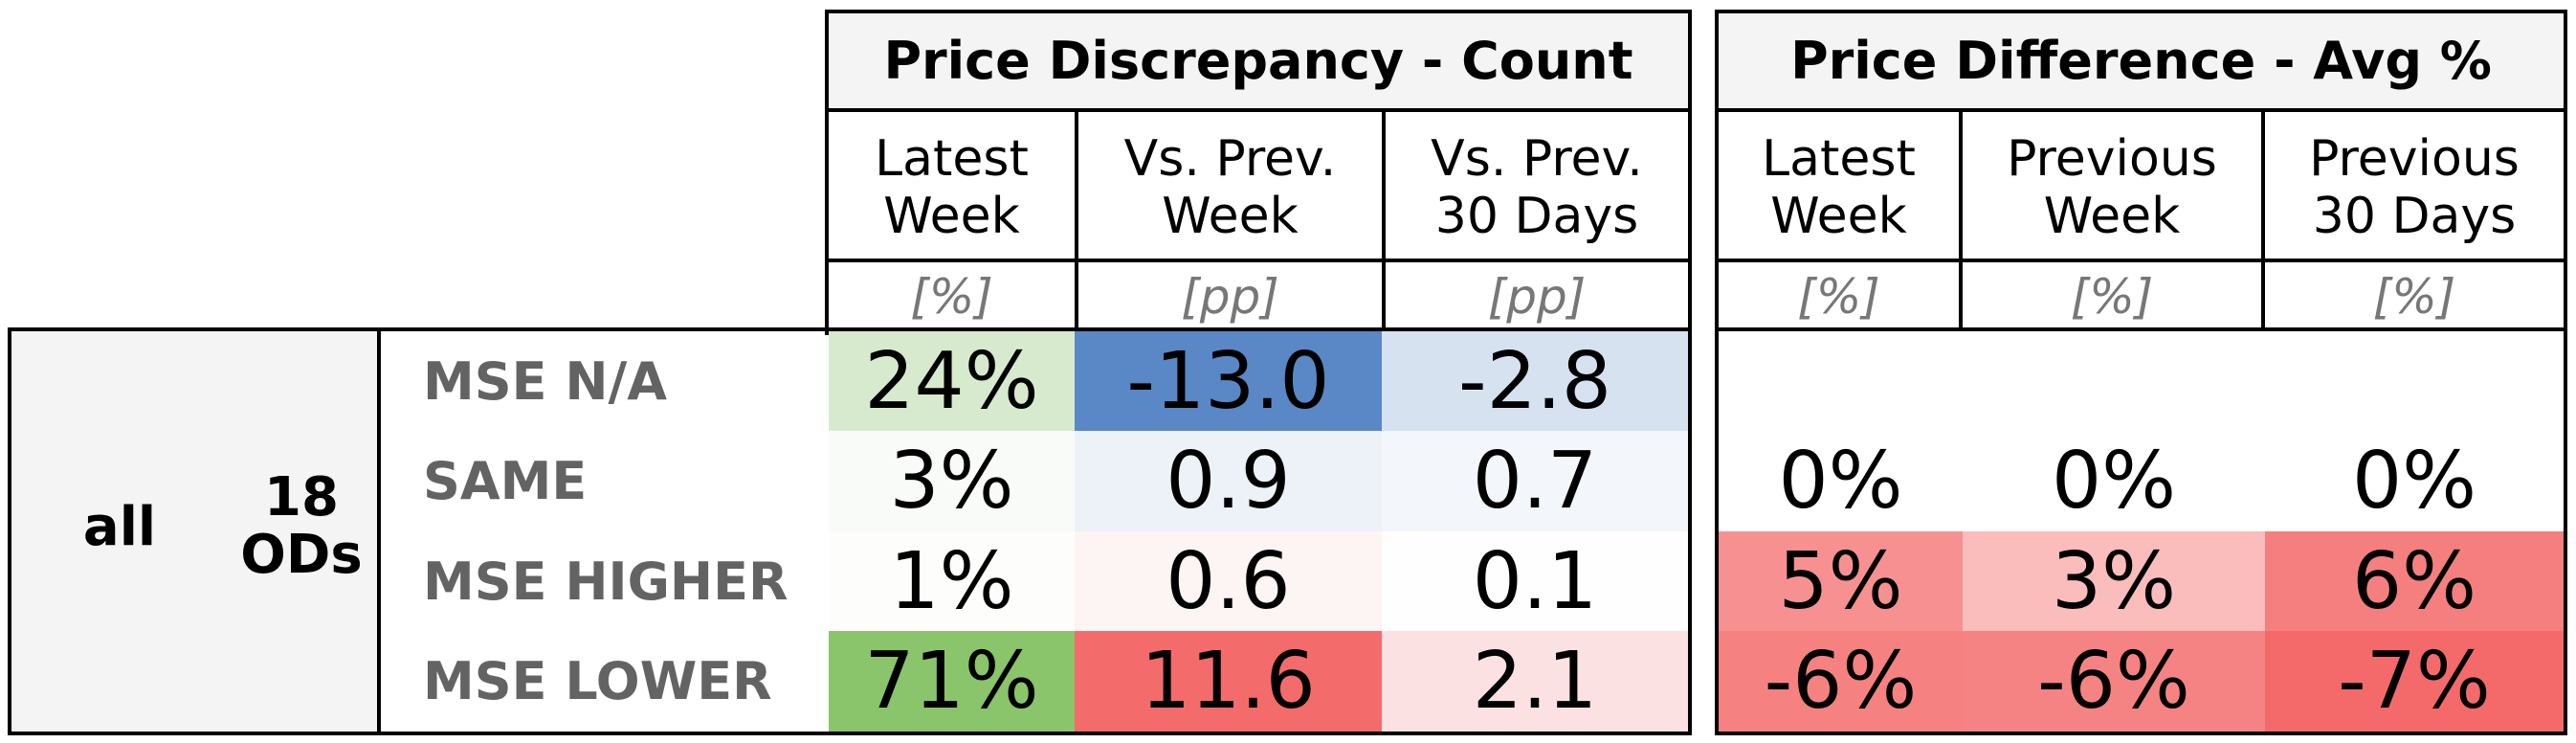 Image resolution: width=2576 pixels, height=743 pixels. Describe the element at coordinates (1535, 381) in the screenshot. I see `disc-cell: -2.8` at that location.